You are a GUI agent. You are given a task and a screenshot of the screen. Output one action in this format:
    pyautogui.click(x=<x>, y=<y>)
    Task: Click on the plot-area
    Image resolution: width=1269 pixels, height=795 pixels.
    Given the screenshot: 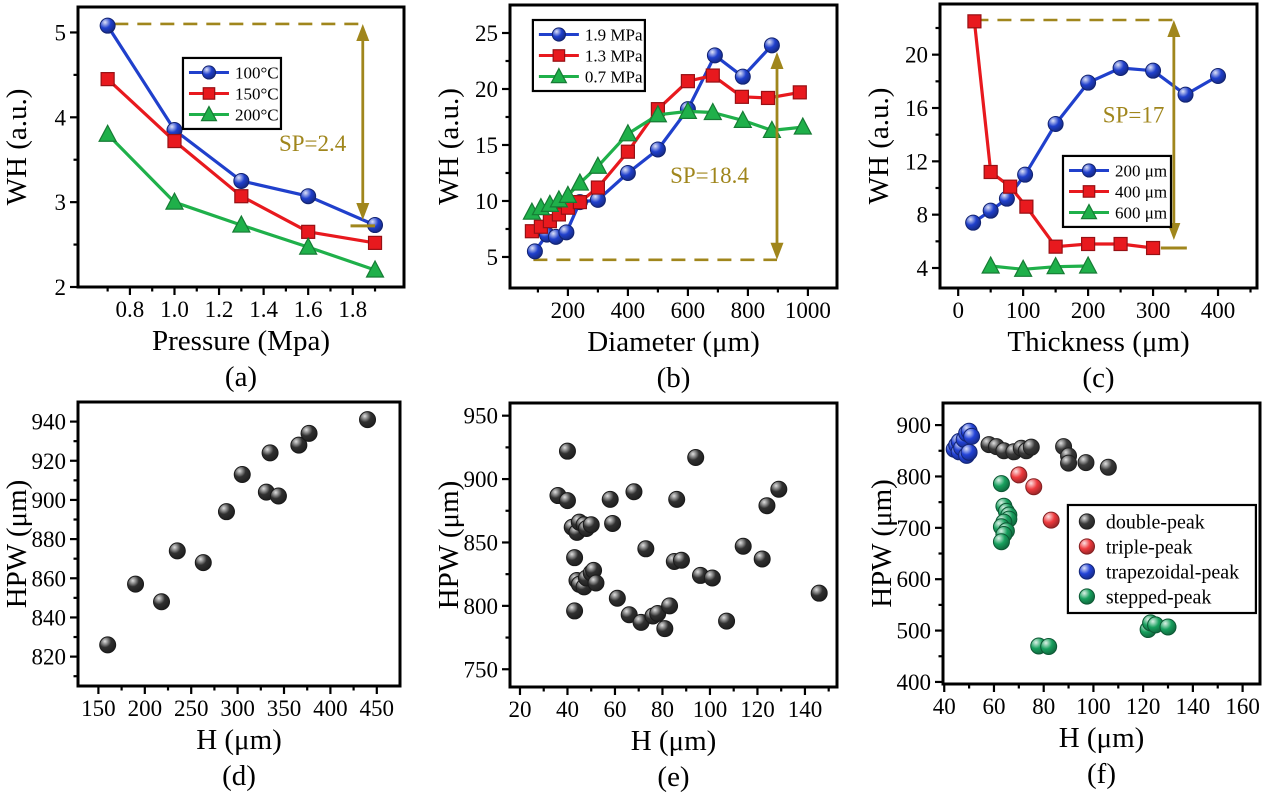 What is the action you would take?
    pyautogui.click(x=1098, y=146)
    